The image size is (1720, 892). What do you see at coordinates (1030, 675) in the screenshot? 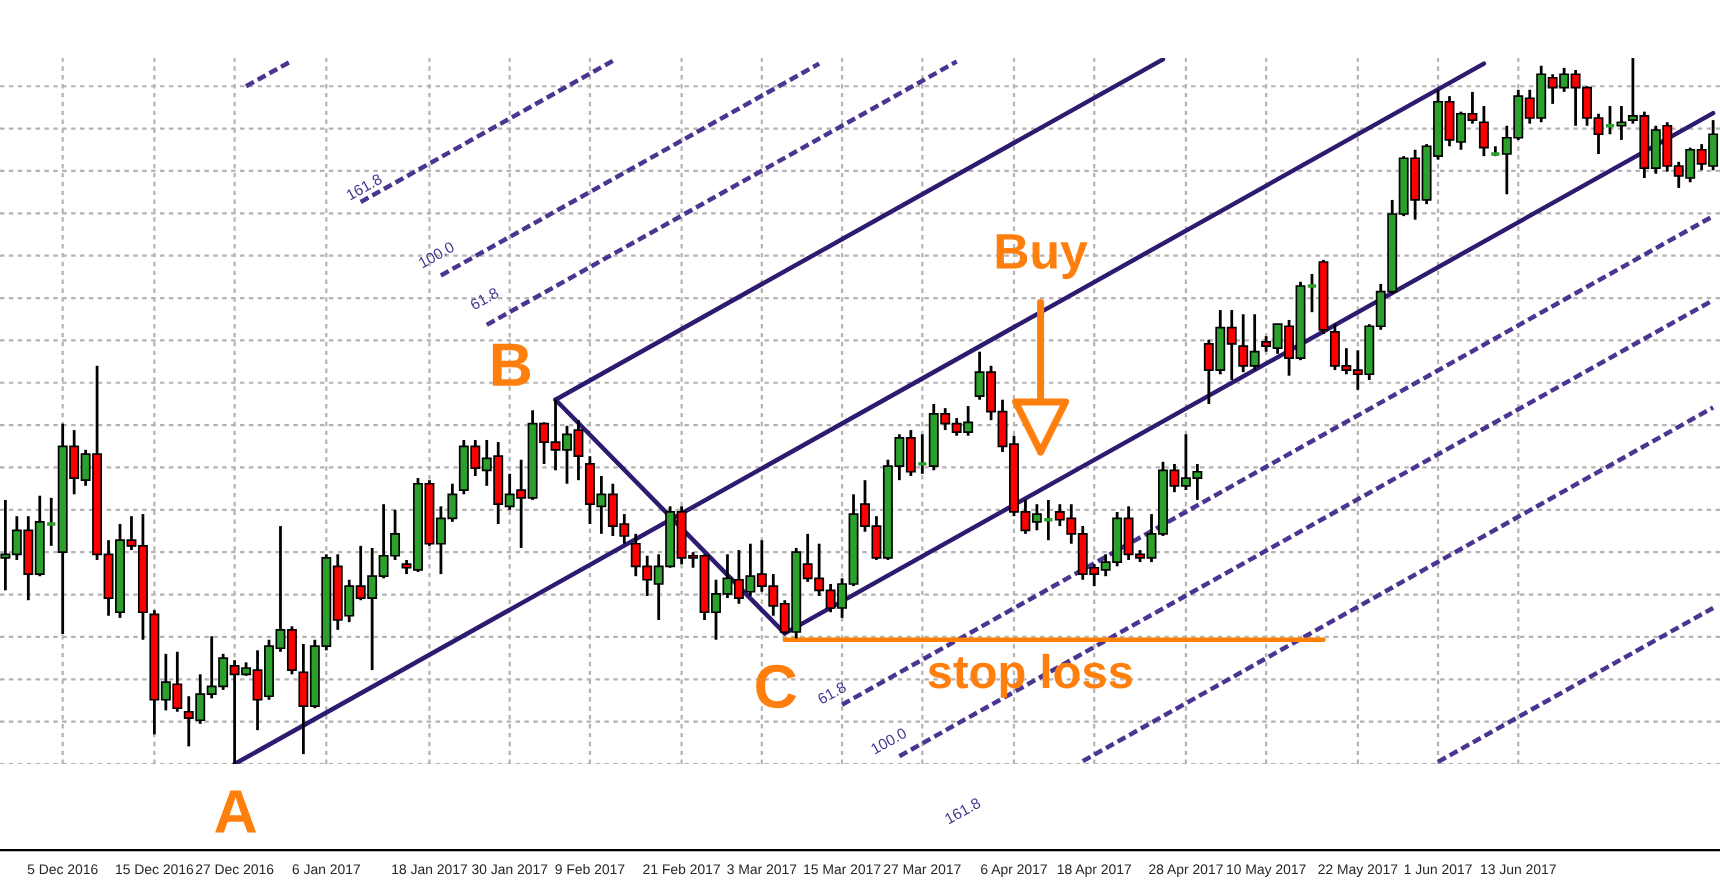
I see `annotation: stop loss` at bounding box center [1030, 675].